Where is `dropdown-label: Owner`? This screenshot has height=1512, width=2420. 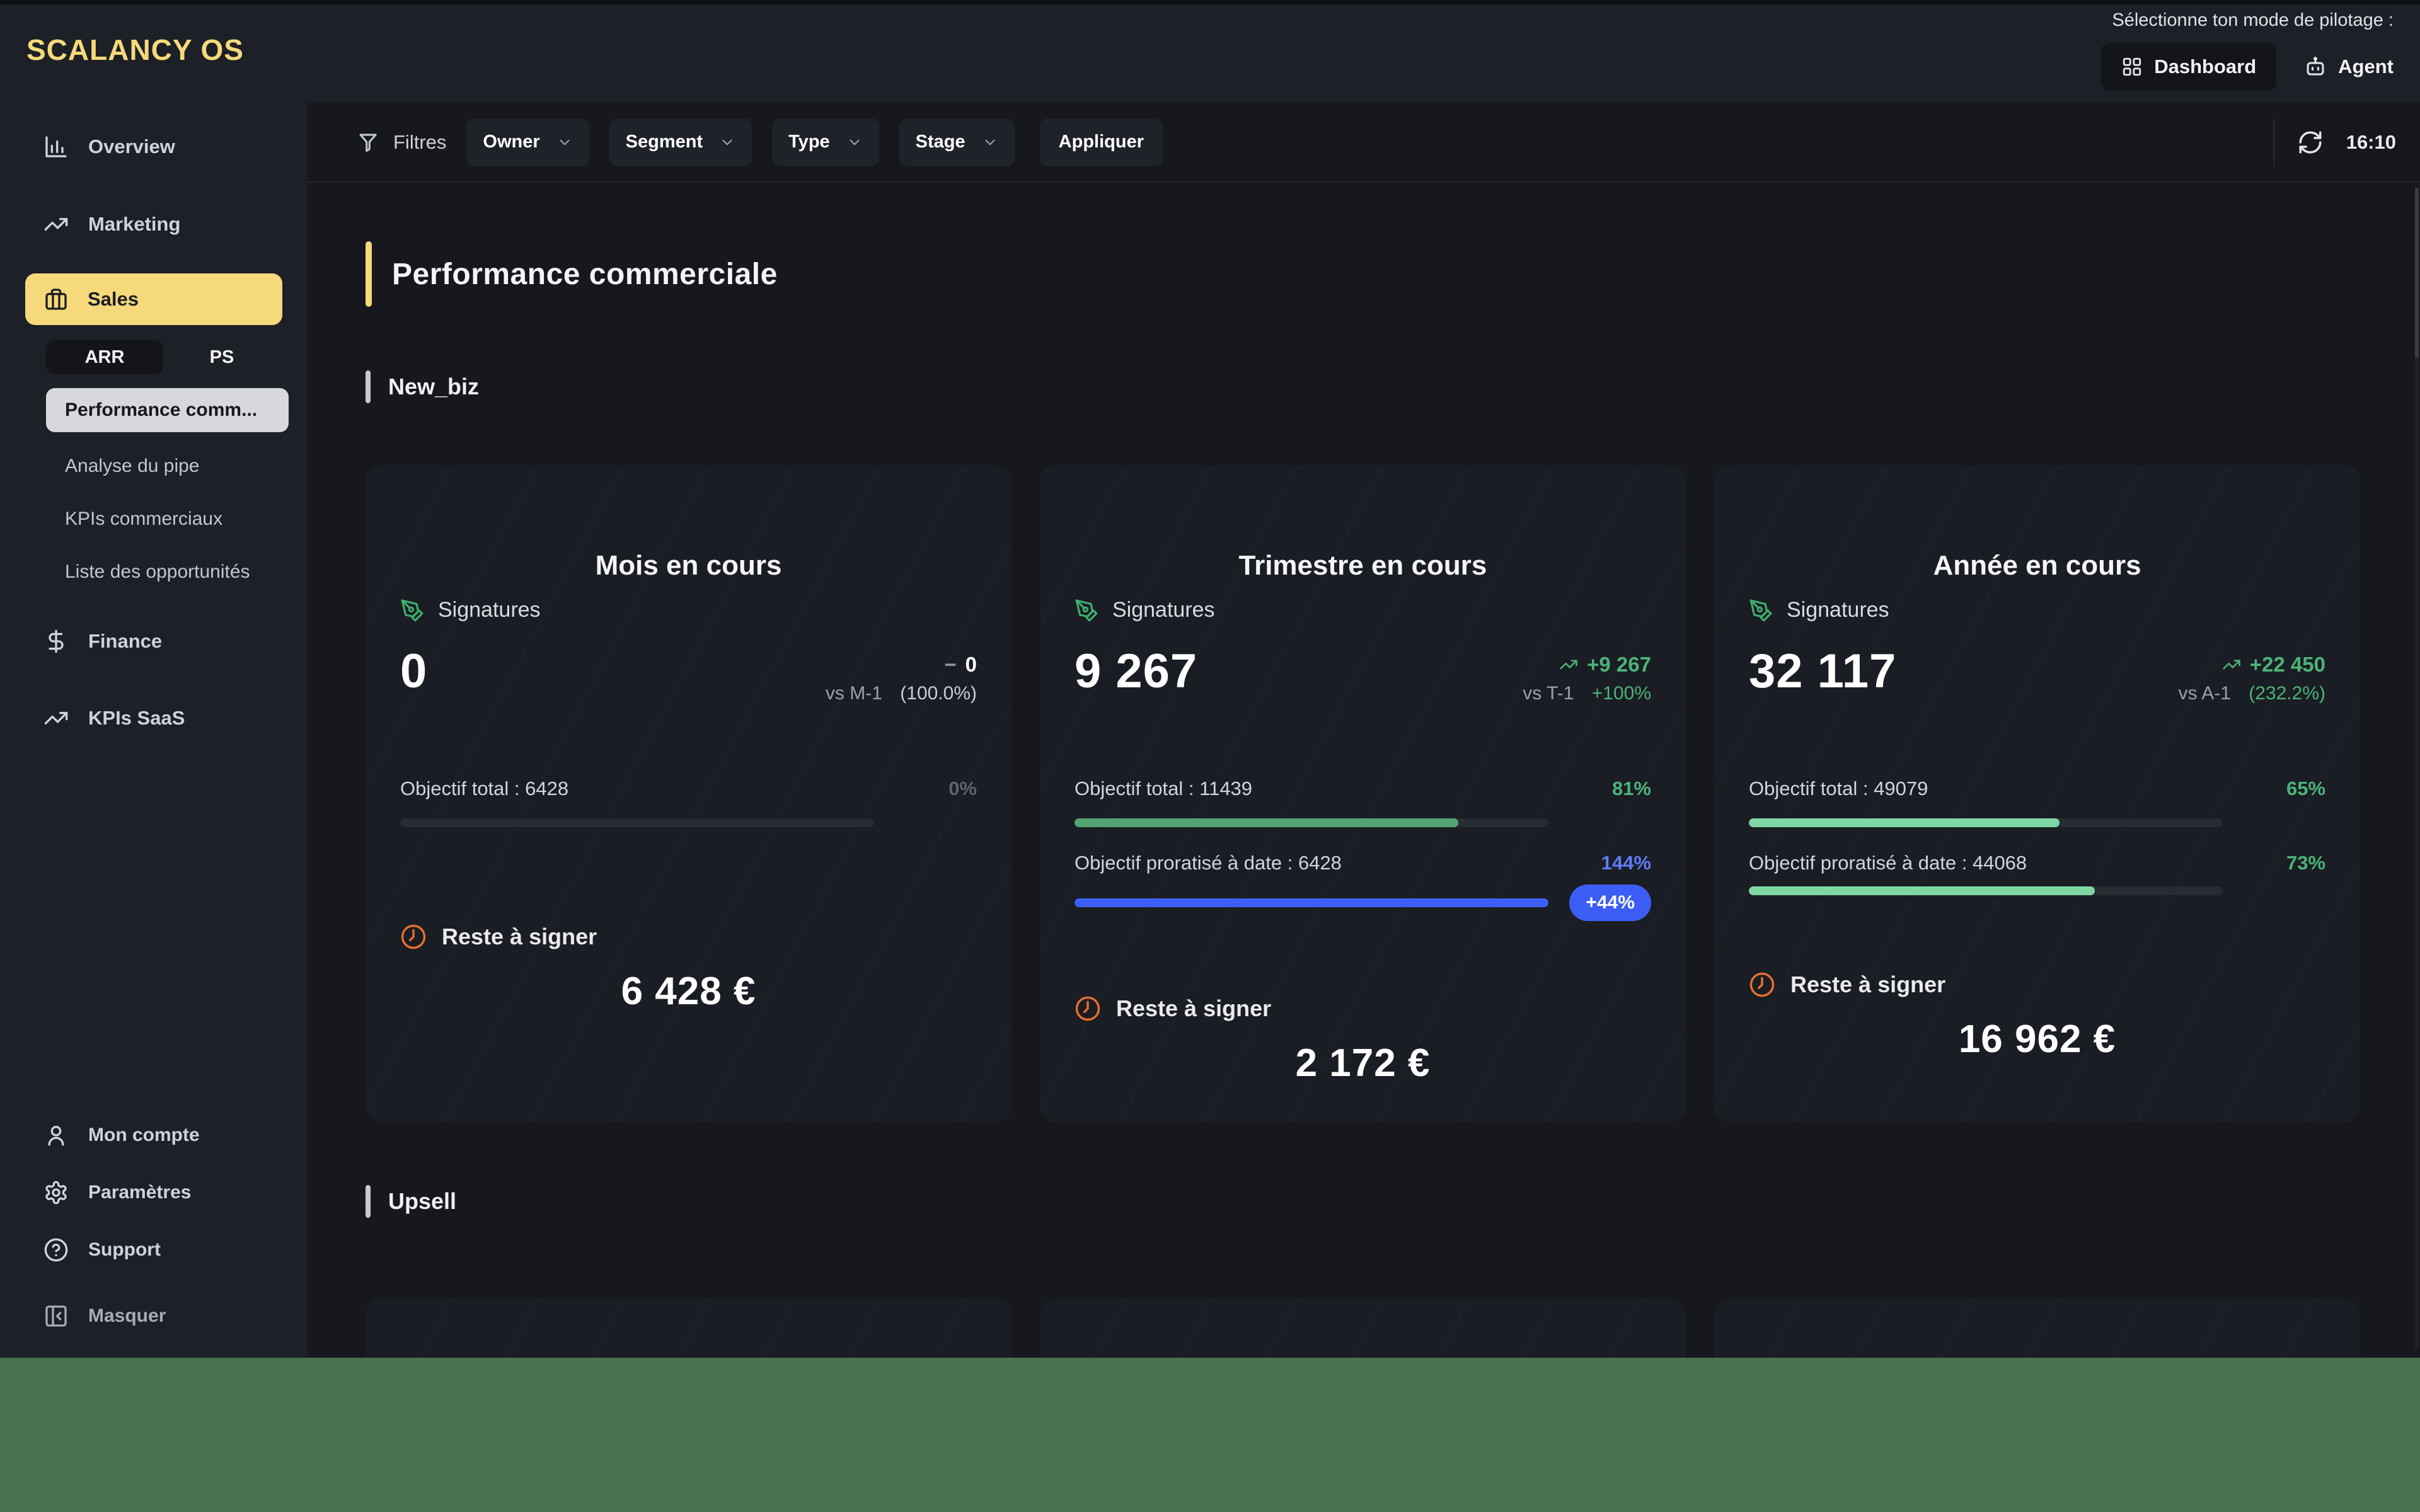
dropdown-label: Owner is located at coordinates (511, 142).